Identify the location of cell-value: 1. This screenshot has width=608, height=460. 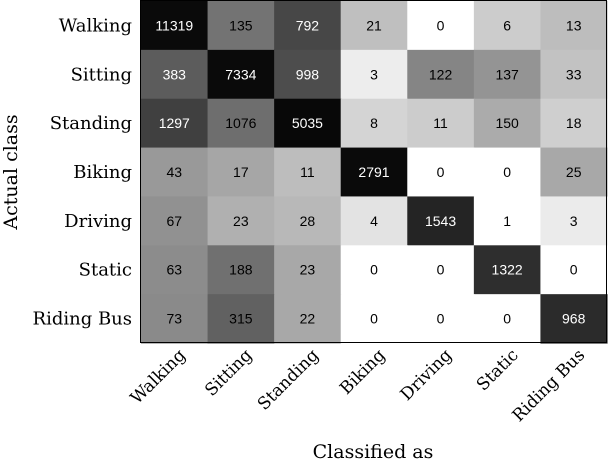
(507, 221).